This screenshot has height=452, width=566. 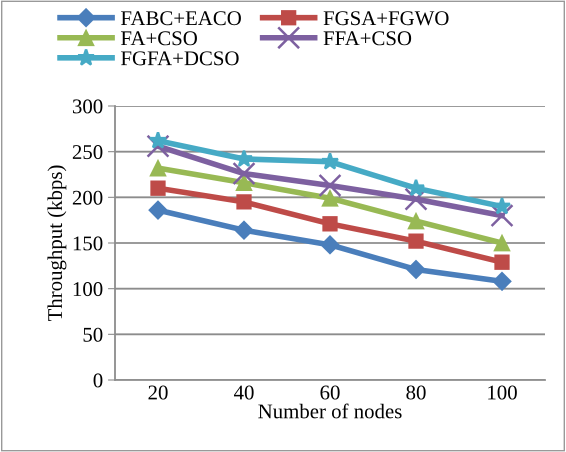 I want to click on y-tick-label: 50, so click(x=93, y=335).